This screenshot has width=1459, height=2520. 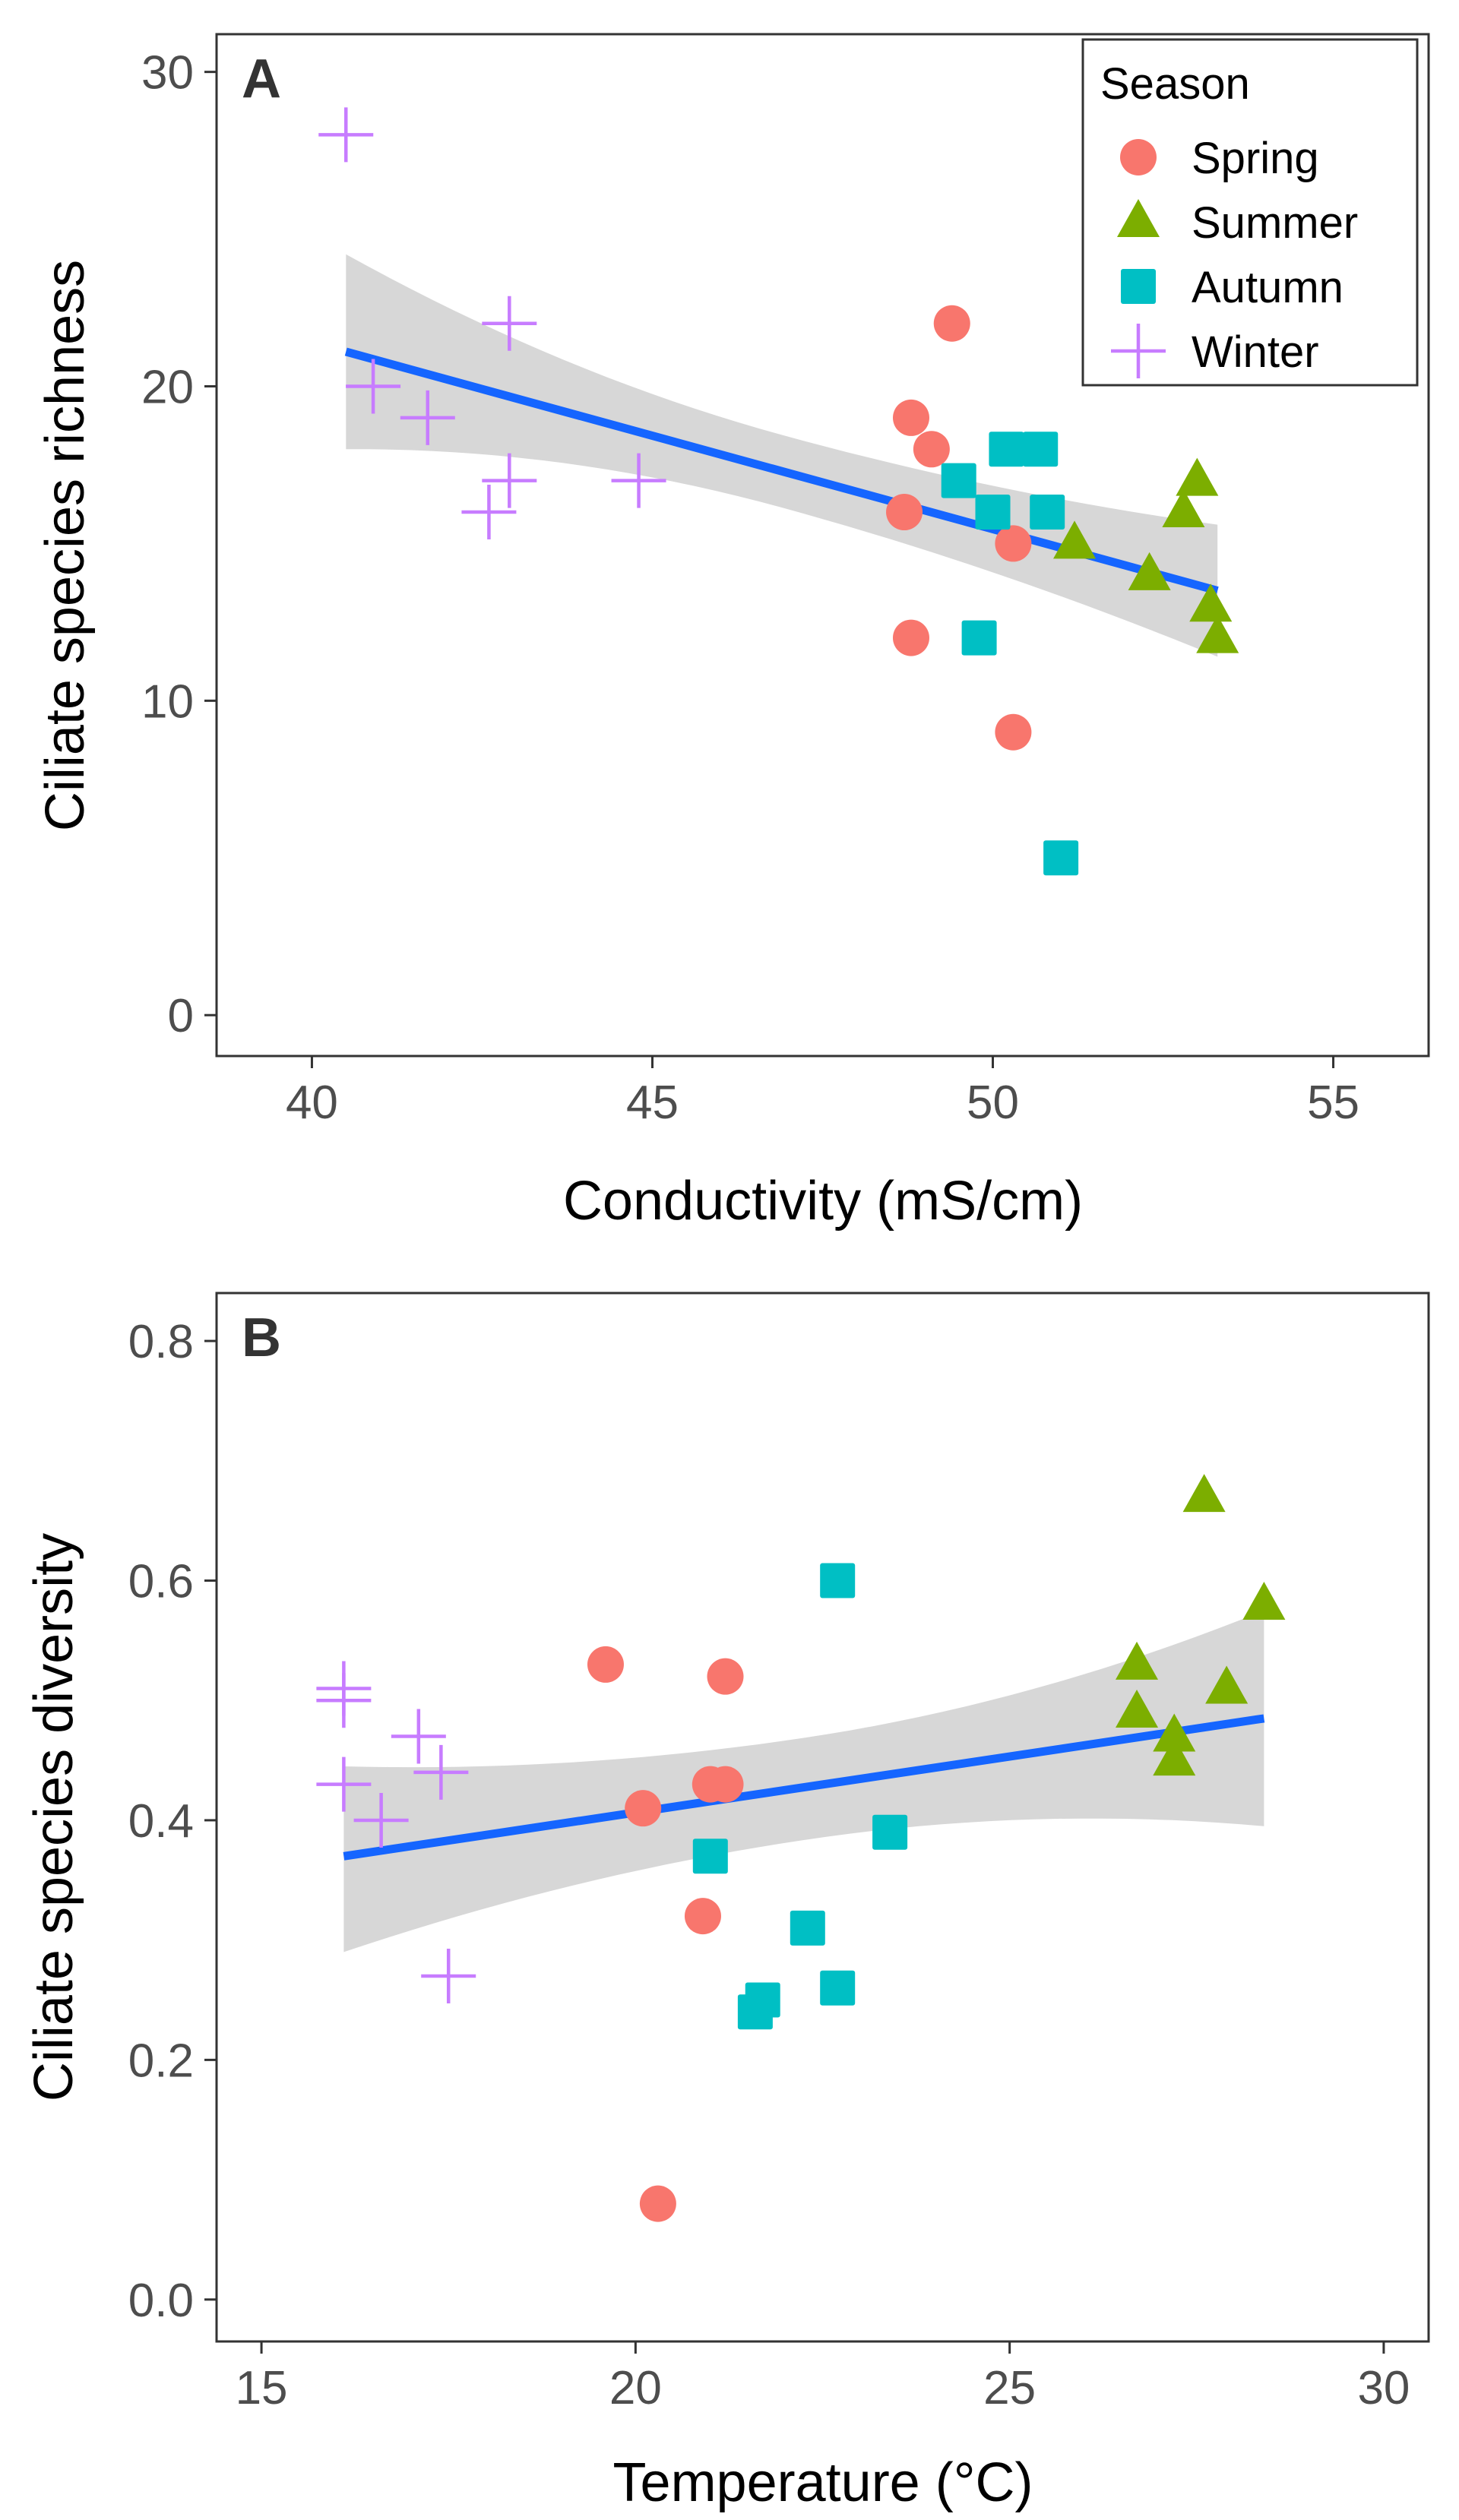 I want to click on panel-b-confidence-layer, so click(x=803, y=1781).